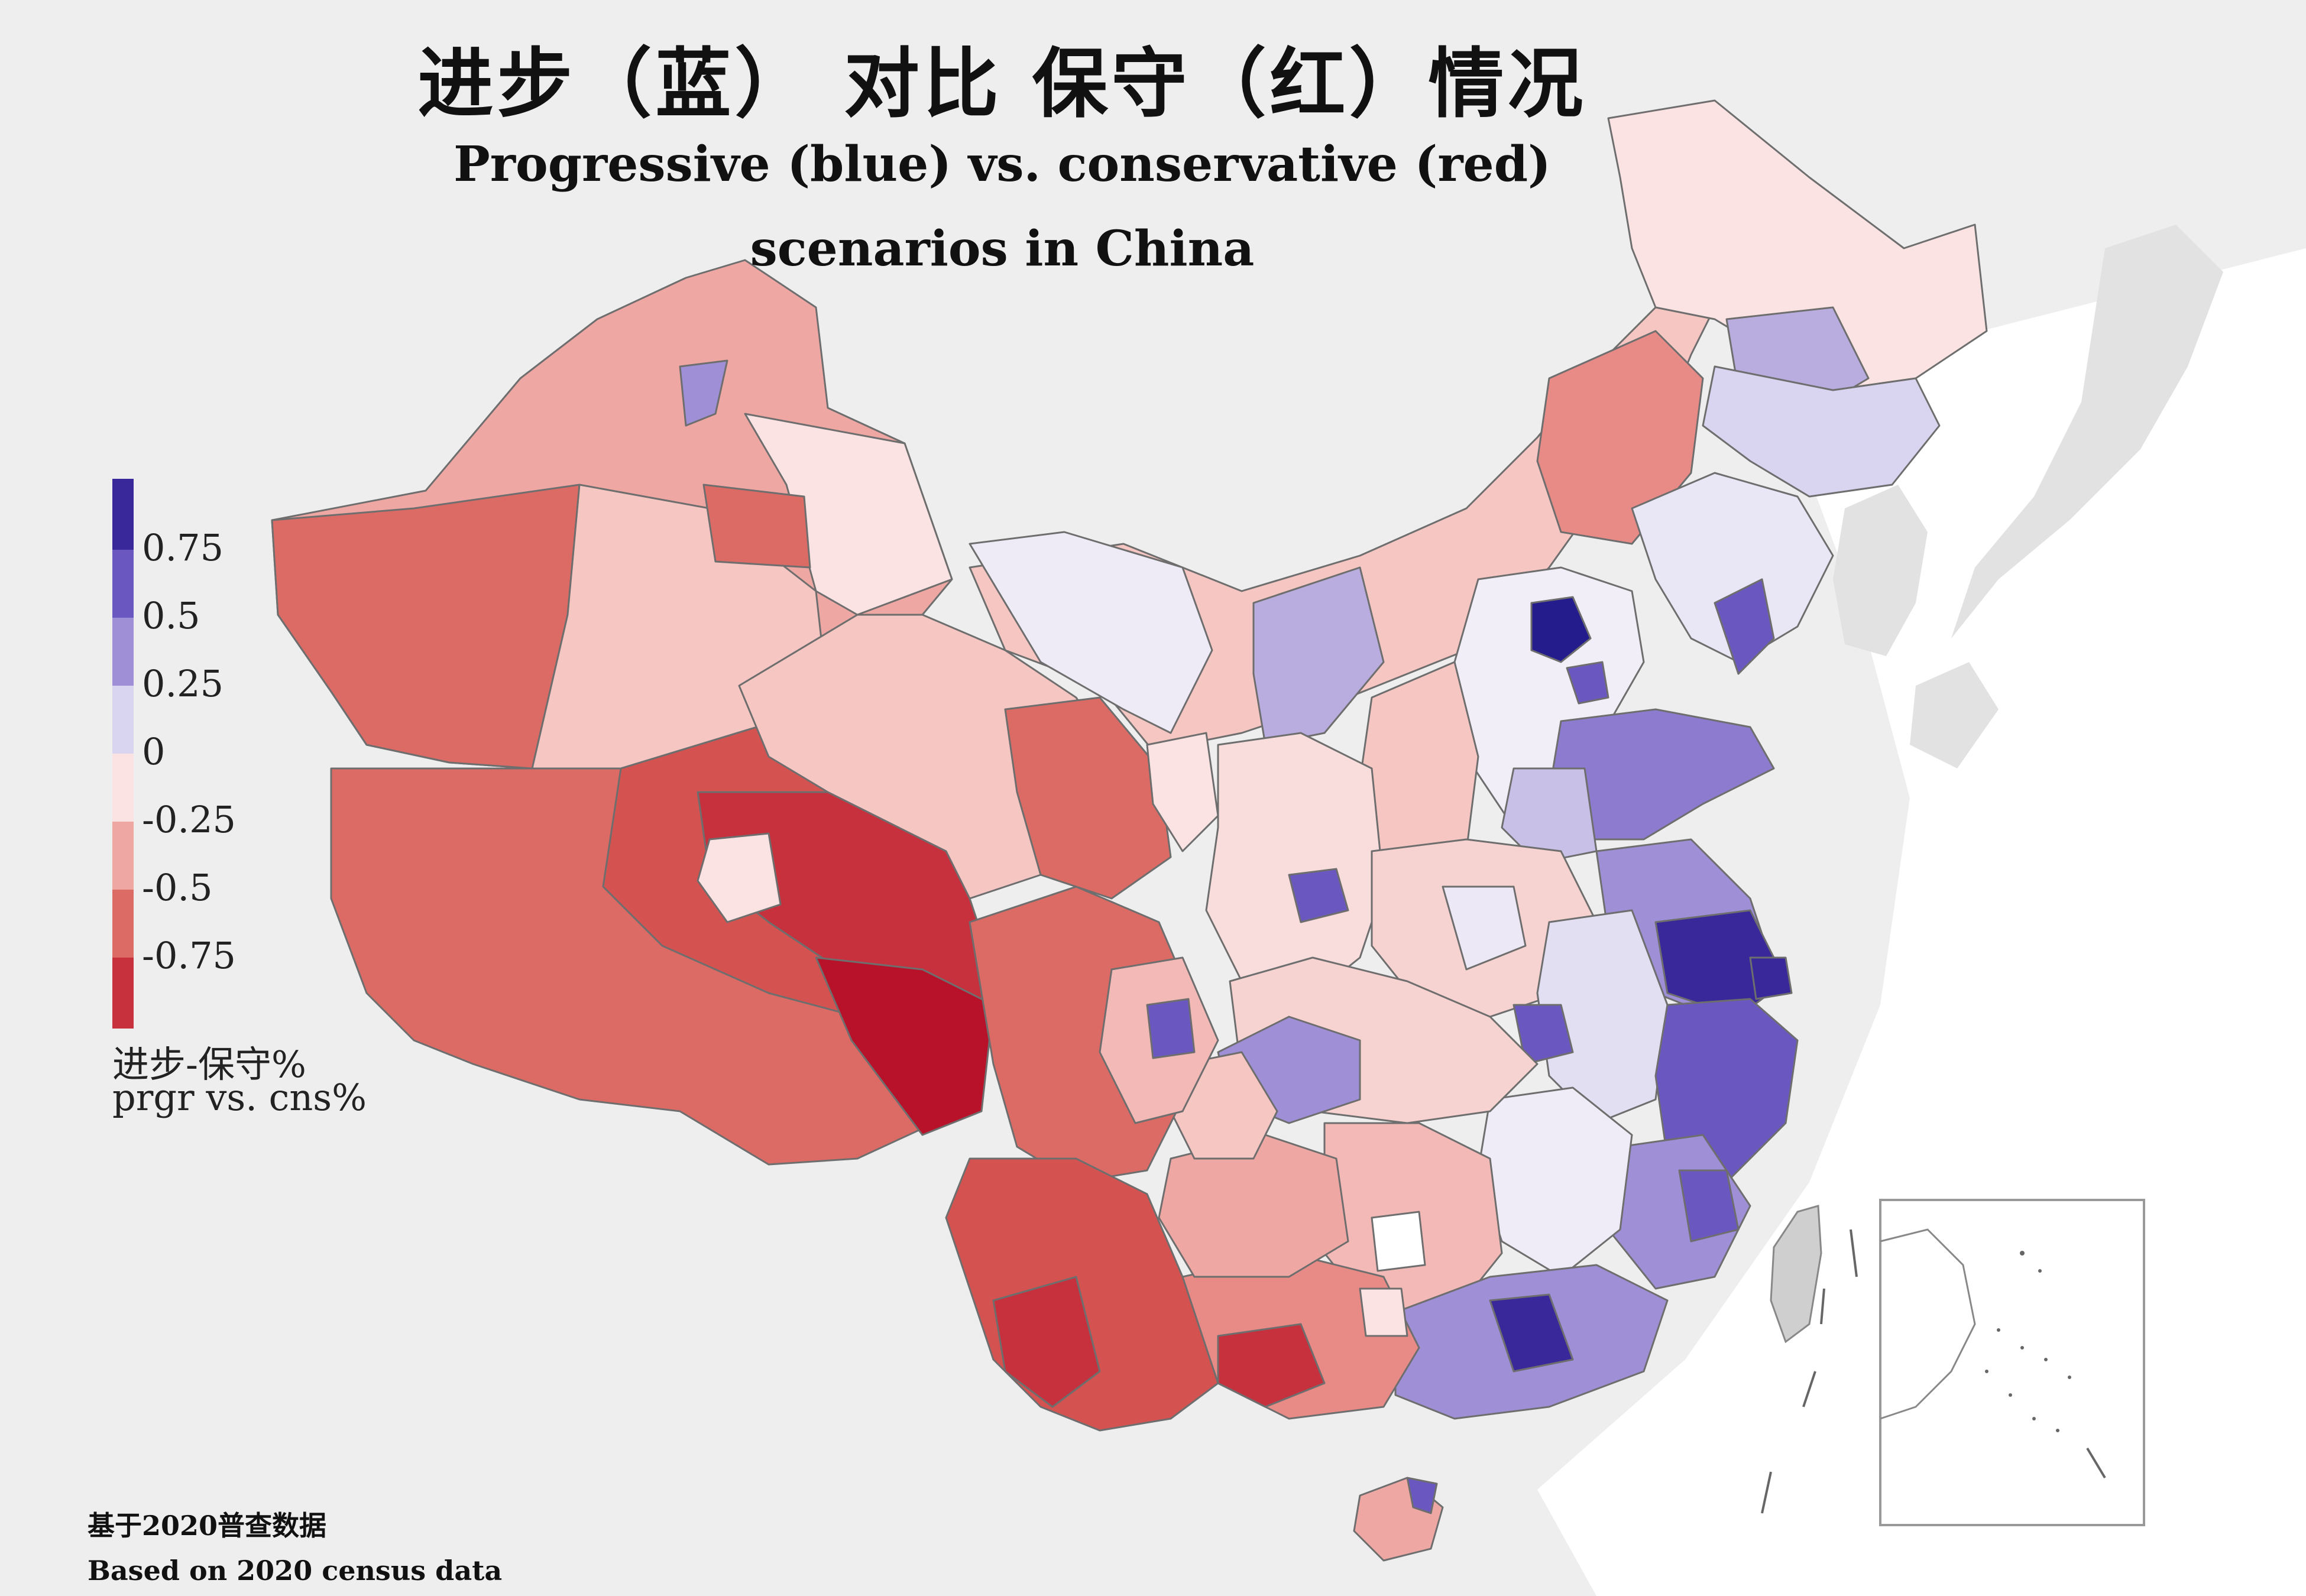  Describe the element at coordinates (1484, 928) in the screenshot. I see `region-henan-center` at that location.